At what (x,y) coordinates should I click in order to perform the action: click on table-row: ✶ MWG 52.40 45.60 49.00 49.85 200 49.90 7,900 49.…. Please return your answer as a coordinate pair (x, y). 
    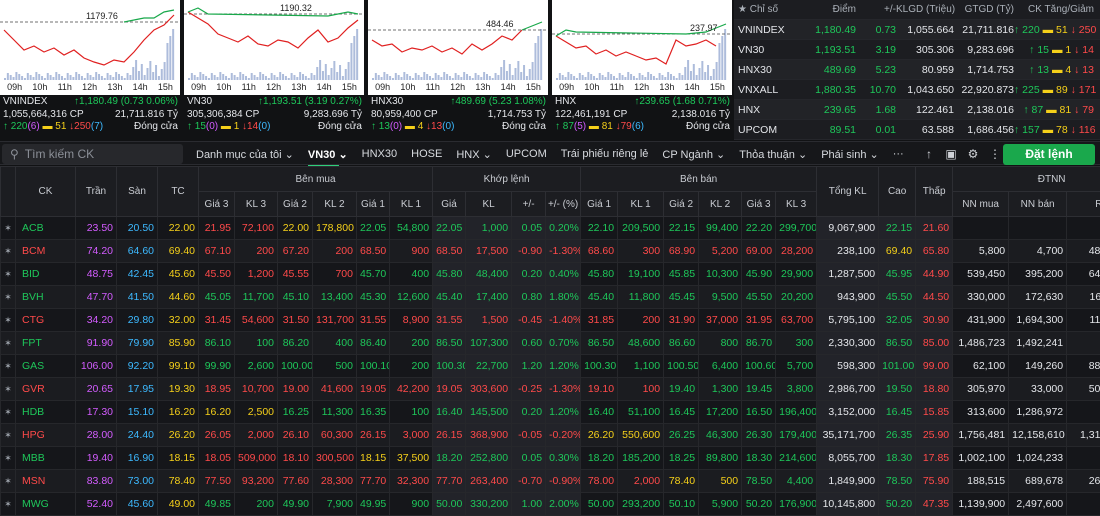
    Looking at the image, I should click on (550, 504).